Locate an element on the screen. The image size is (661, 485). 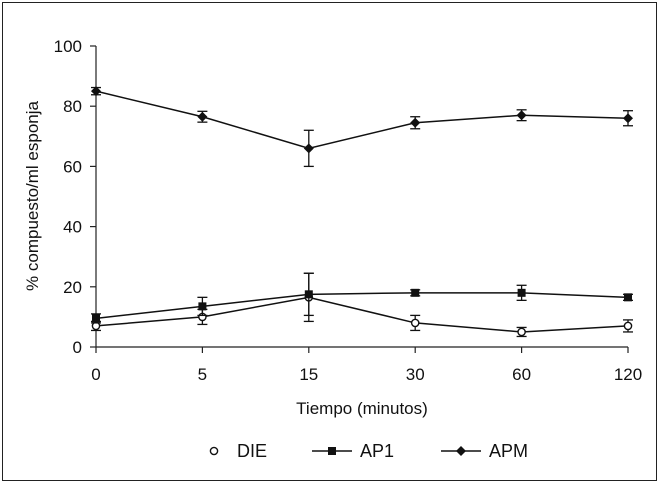
series-line-ap1 is located at coordinates (362, 306).